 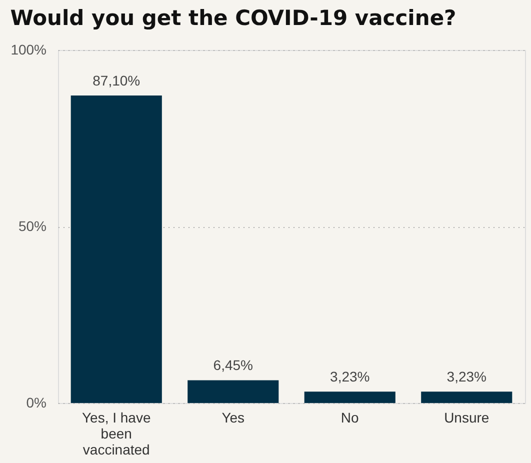 I want to click on x-tick-label: No, so click(x=350, y=418).